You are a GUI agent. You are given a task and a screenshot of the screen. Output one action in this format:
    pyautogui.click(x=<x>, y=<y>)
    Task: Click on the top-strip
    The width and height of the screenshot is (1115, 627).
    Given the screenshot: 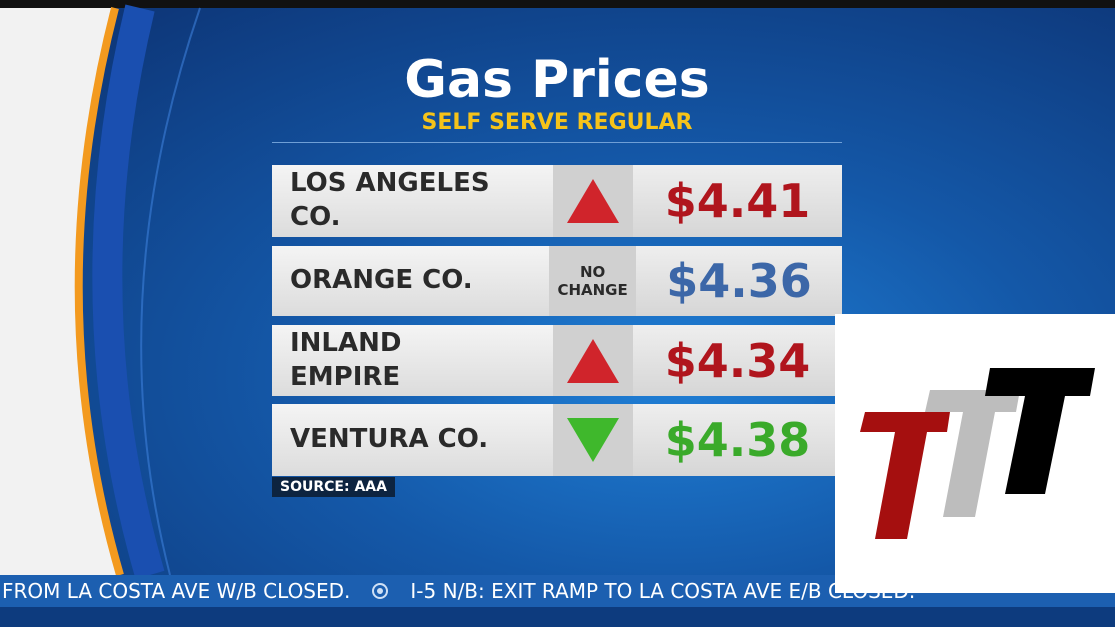 What is the action you would take?
    pyautogui.click(x=557, y=4)
    